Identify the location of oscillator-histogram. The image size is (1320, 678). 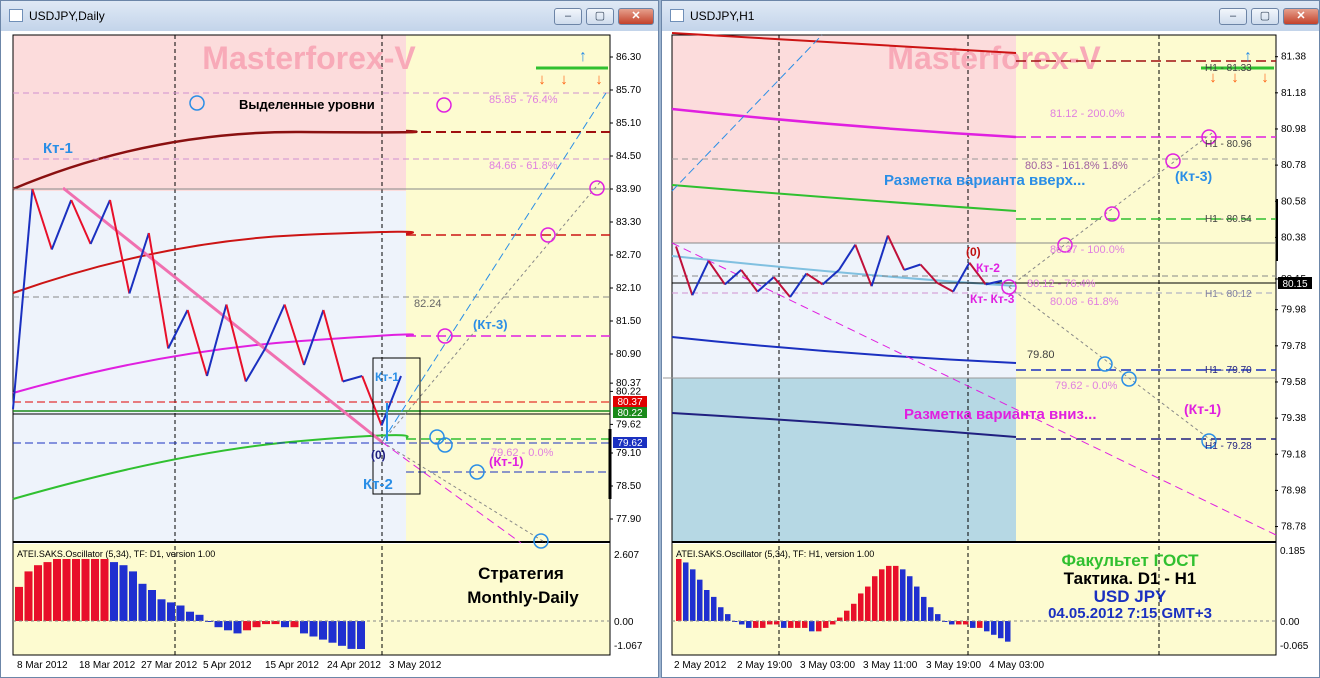
(190, 604).